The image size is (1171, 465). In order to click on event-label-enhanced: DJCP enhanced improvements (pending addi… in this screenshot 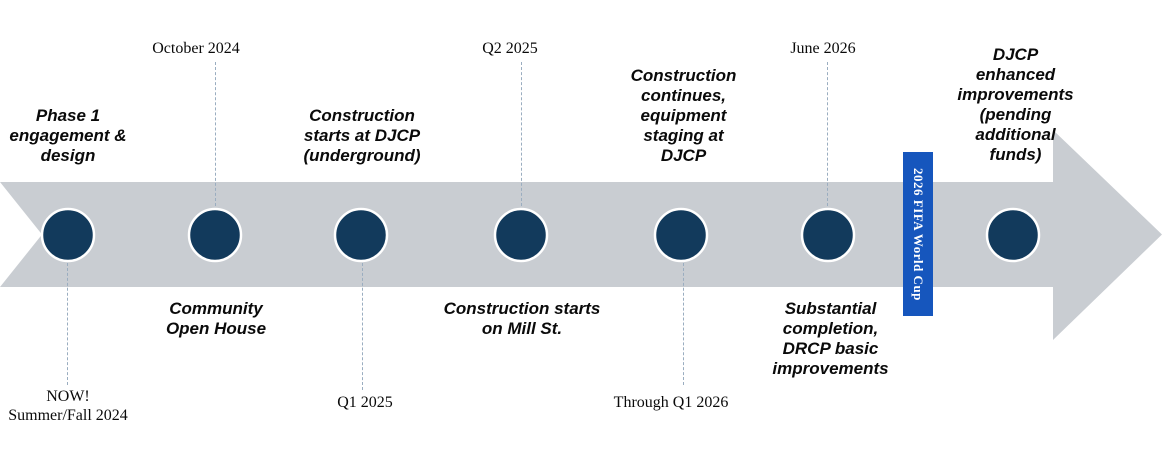, I will do `click(1015, 104)`.